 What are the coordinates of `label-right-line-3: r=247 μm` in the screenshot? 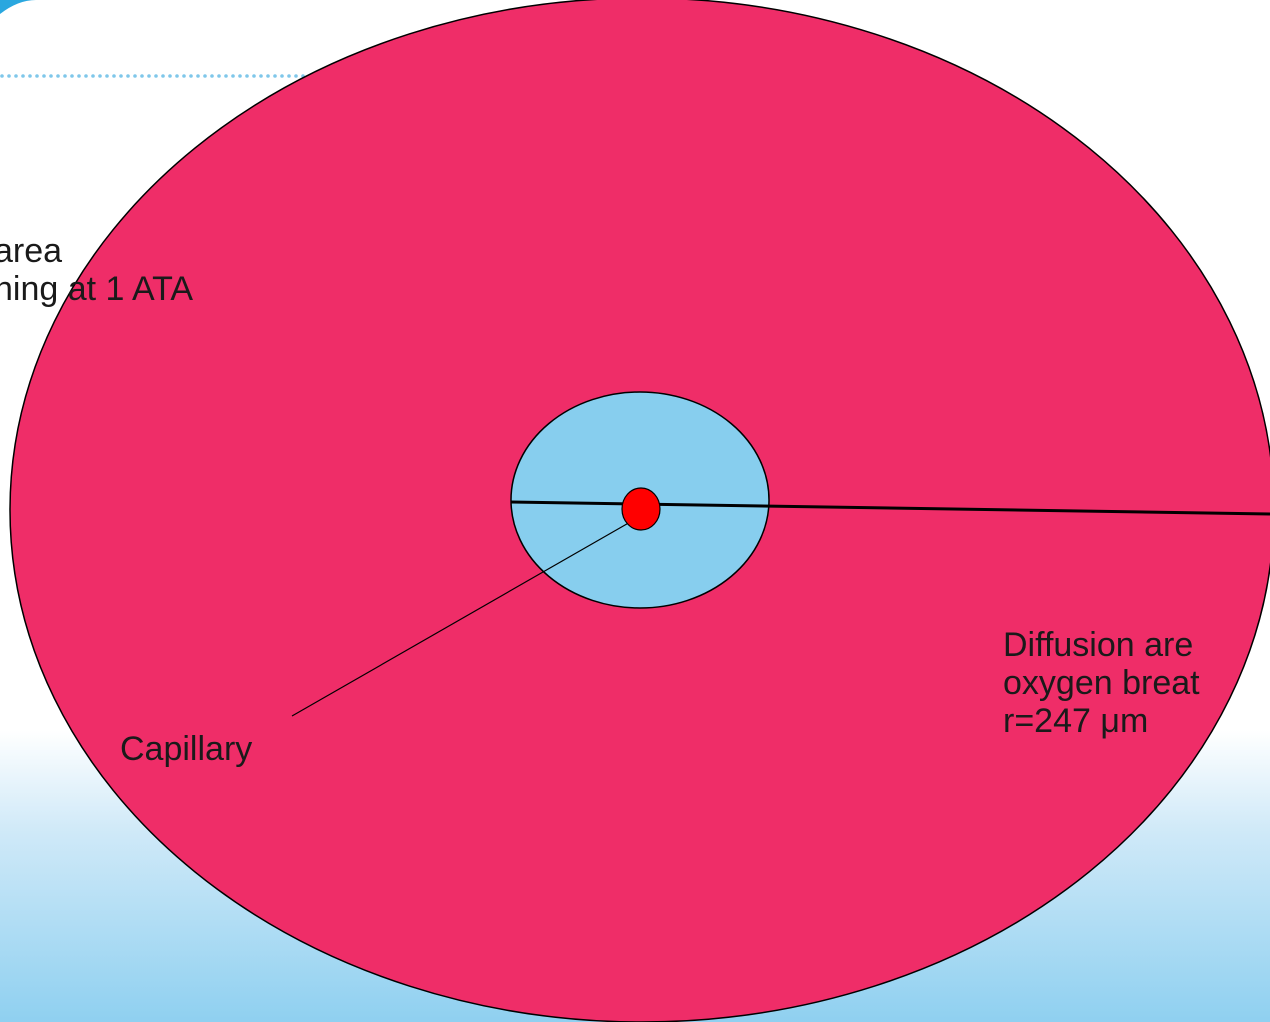 It's located at (1076, 721).